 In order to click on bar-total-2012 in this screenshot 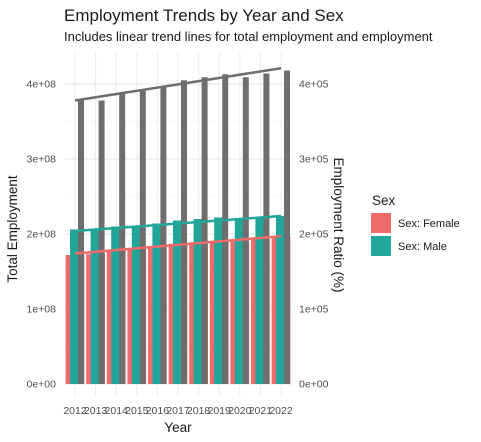, I will do `click(81, 242)`.